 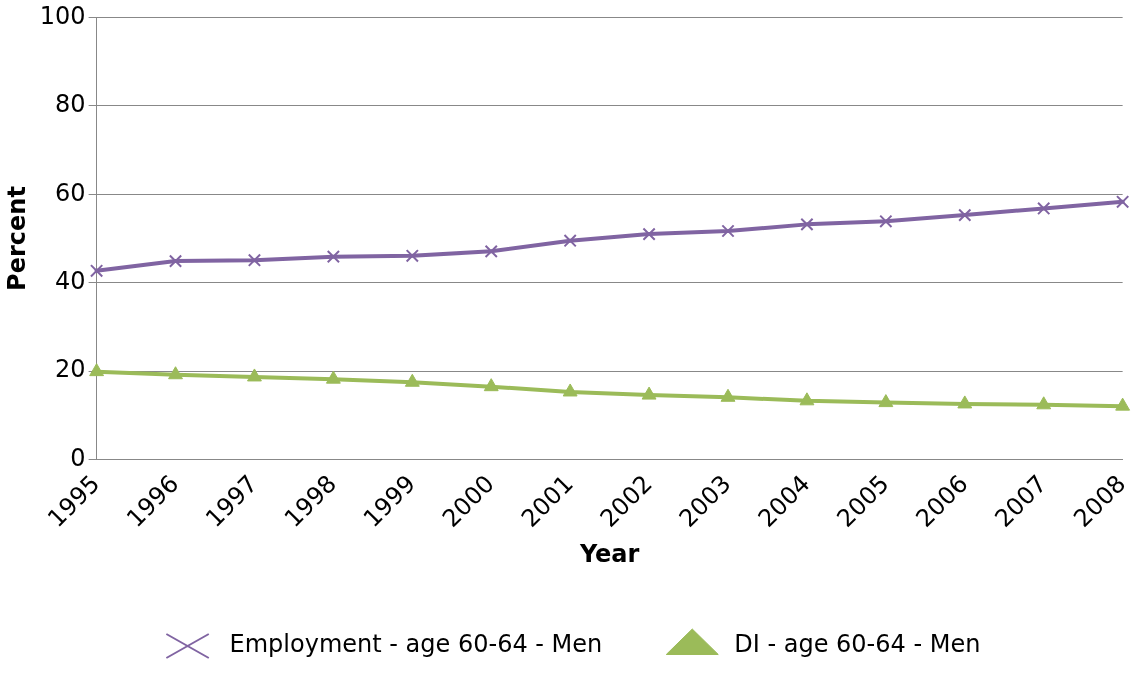 I want to click on y-tick-label: 60, so click(x=70, y=192).